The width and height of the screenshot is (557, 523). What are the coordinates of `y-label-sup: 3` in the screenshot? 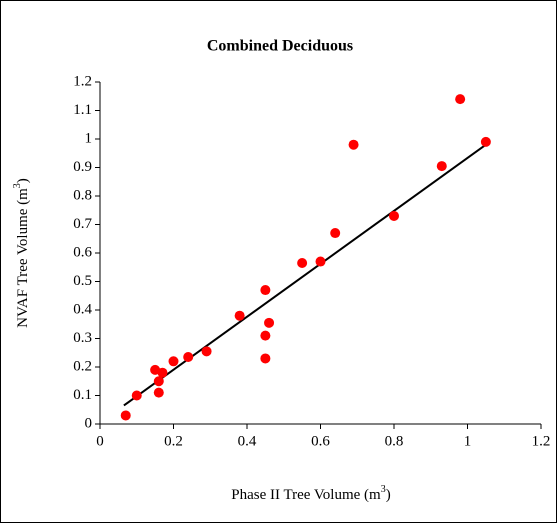 It's located at (17, 185).